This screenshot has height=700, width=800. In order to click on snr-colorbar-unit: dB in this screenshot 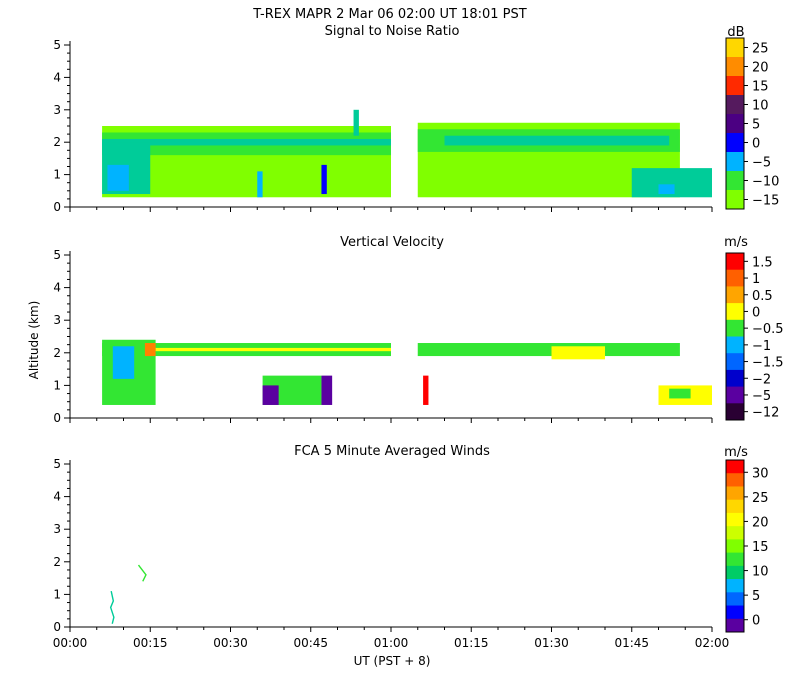, I will do `click(735, 32)`.